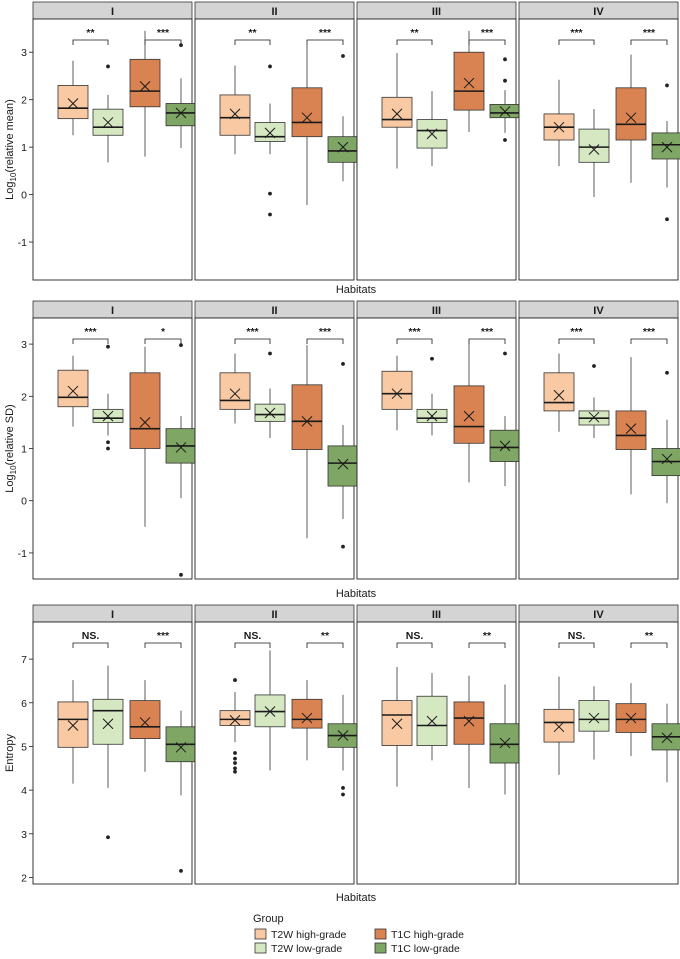 The image size is (680, 959). What do you see at coordinates (436, 12) in the screenshot?
I see `facet-strip-label: III` at bounding box center [436, 12].